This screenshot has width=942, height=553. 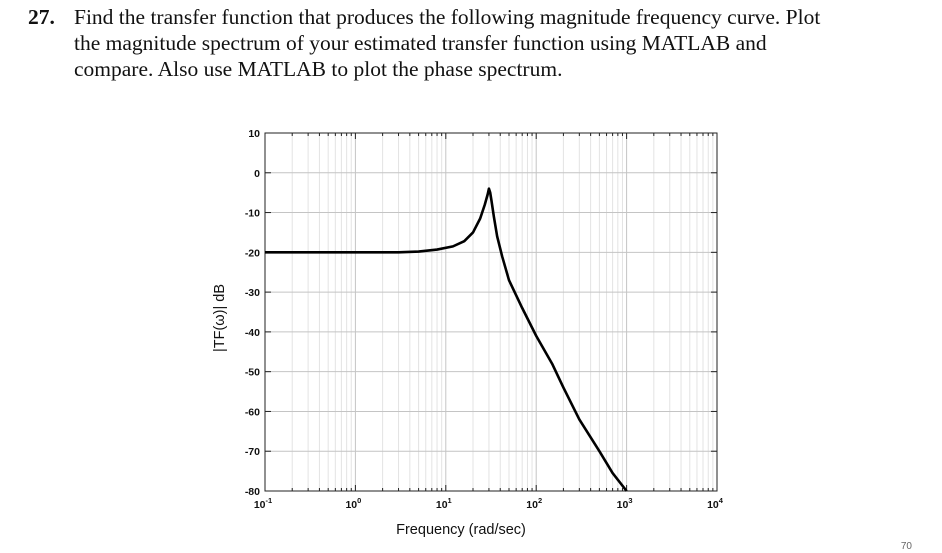 What do you see at coordinates (252, 214) in the screenshot?
I see `y-tick-label: -10` at bounding box center [252, 214].